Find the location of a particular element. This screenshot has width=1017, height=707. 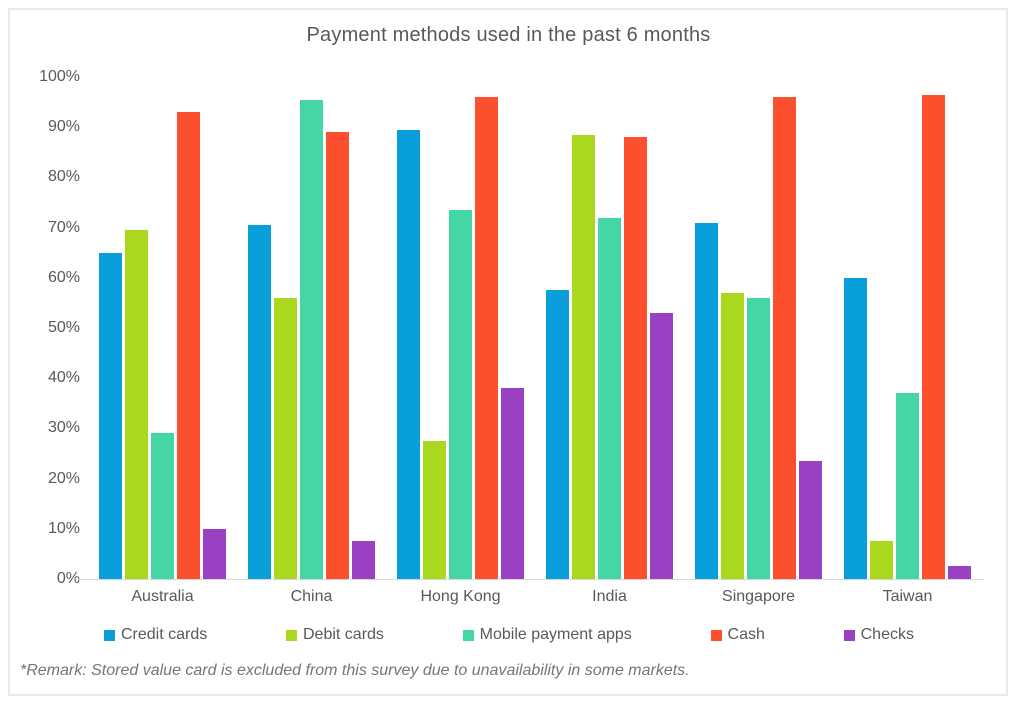

y-axis-label-80: 80% is located at coordinates (63, 177).